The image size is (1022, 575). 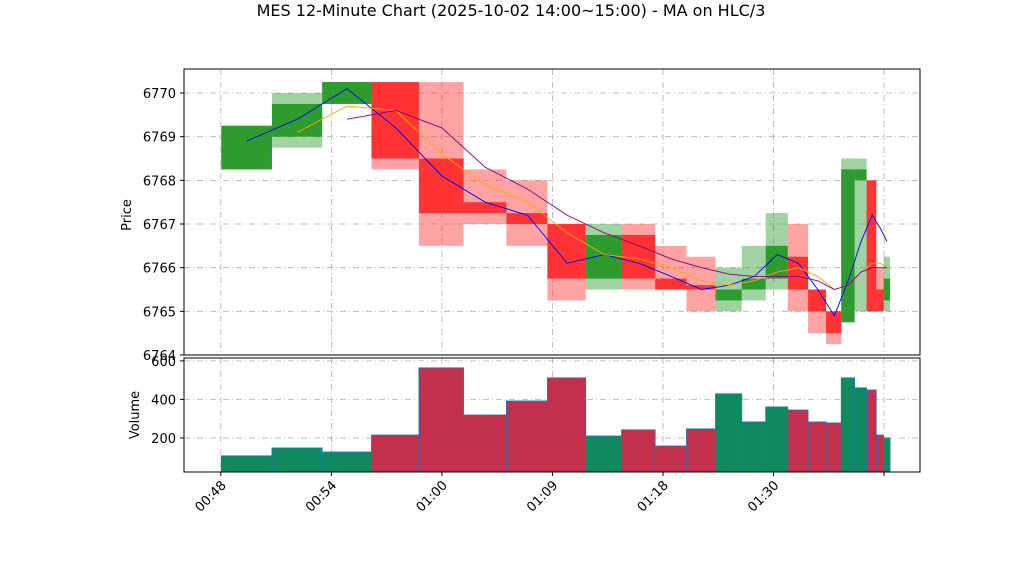 What do you see at coordinates (159, 94) in the screenshot?
I see `y-tick-label: 6770` at bounding box center [159, 94].